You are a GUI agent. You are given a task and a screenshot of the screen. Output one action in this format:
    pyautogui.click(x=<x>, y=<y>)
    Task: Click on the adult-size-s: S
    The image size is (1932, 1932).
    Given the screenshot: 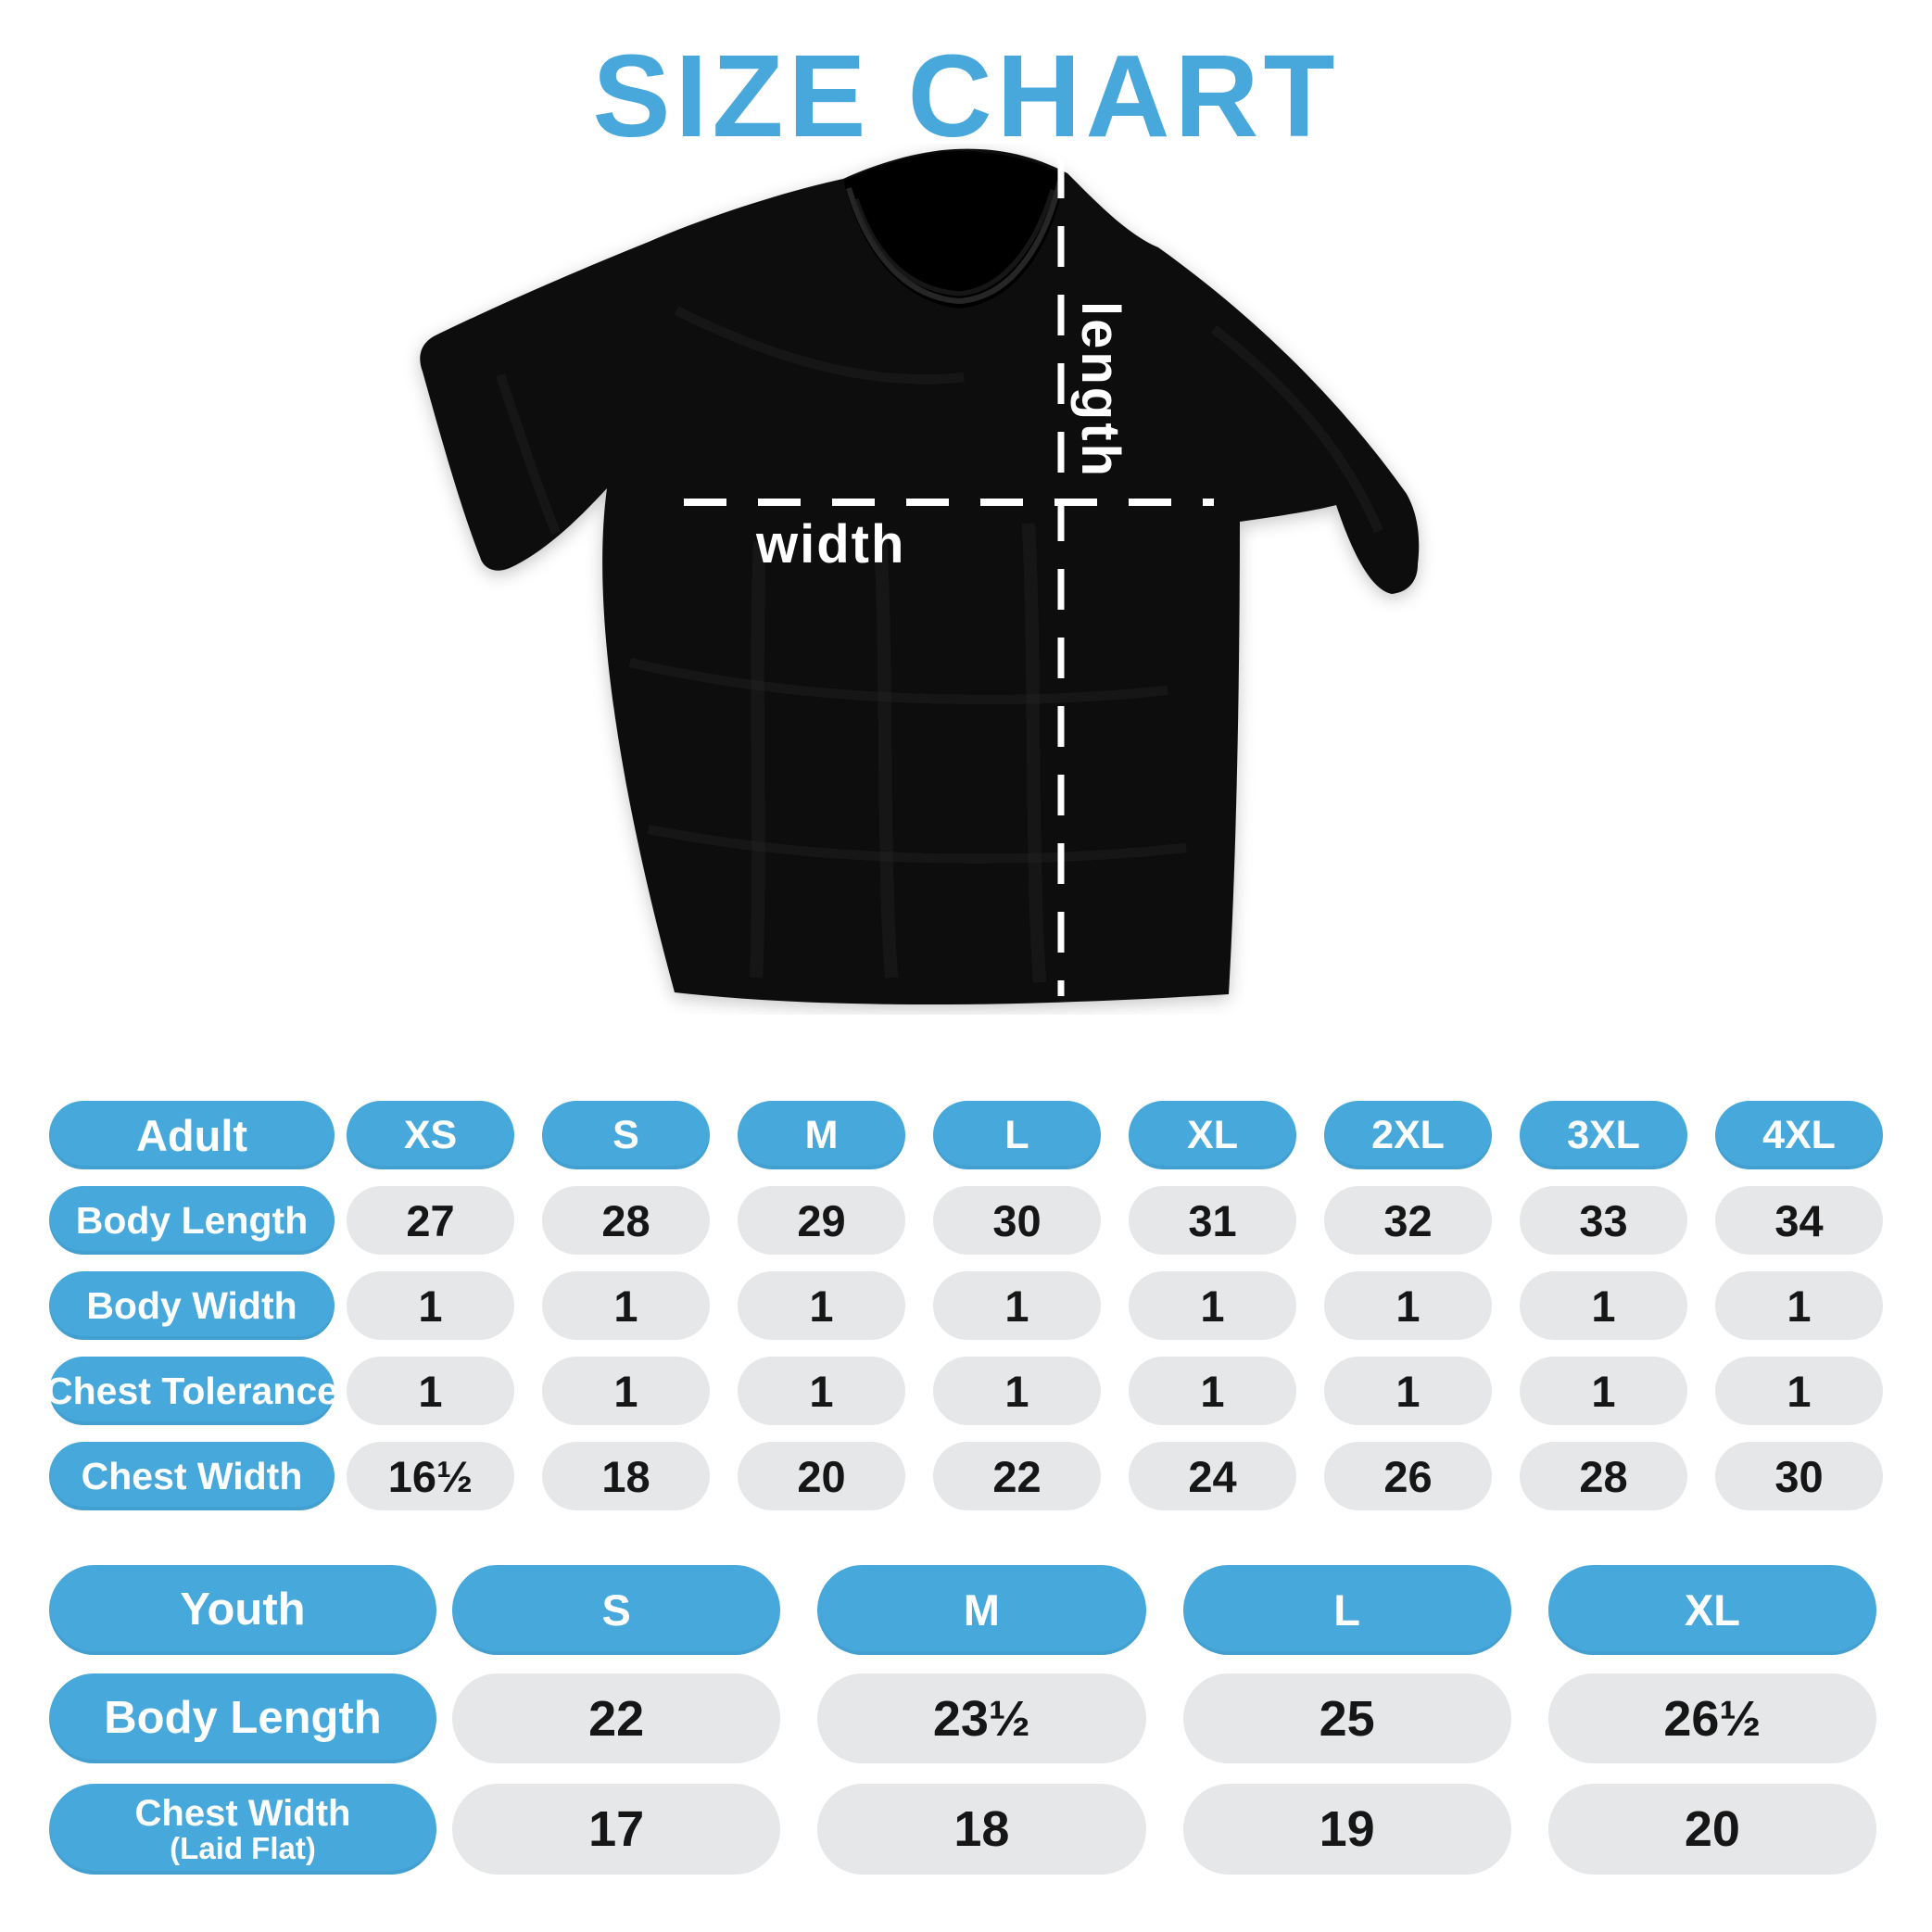 What is the action you would take?
    pyautogui.click(x=626, y=1135)
    